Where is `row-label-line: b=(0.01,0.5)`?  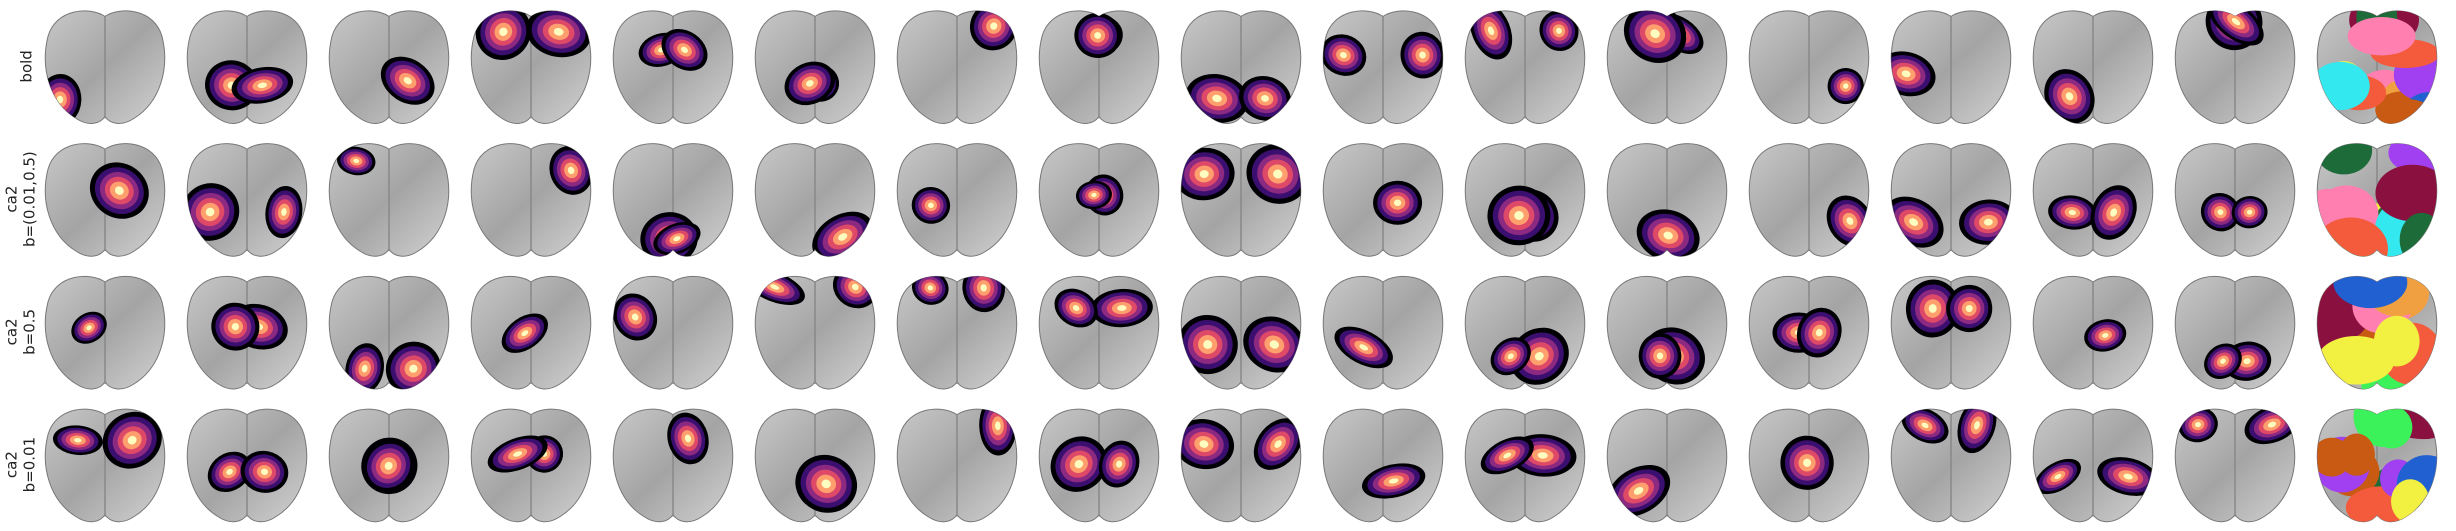
row-label-line: b=(0.01,0.5) is located at coordinates (30, 199).